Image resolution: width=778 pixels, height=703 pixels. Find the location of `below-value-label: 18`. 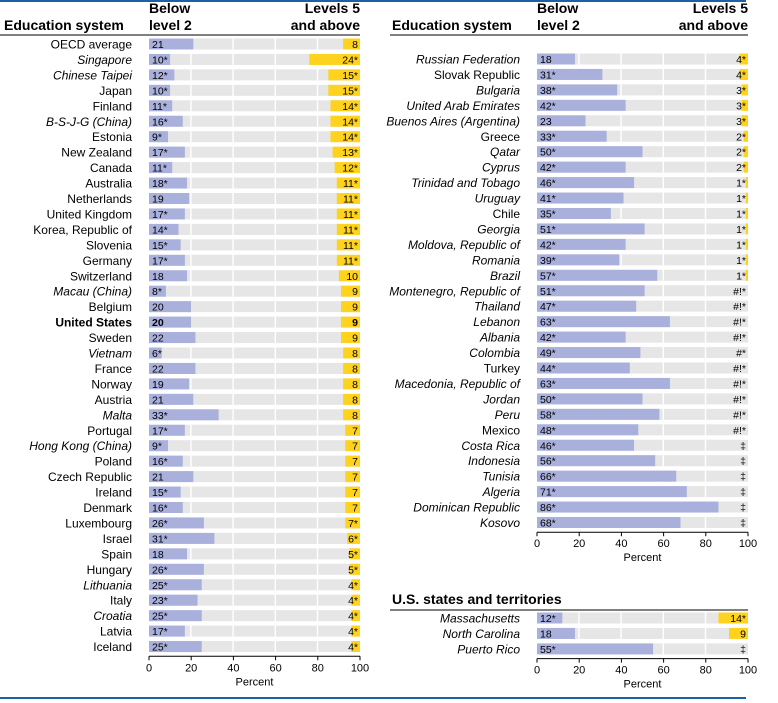

below-value-label: 18 is located at coordinates (546, 634).